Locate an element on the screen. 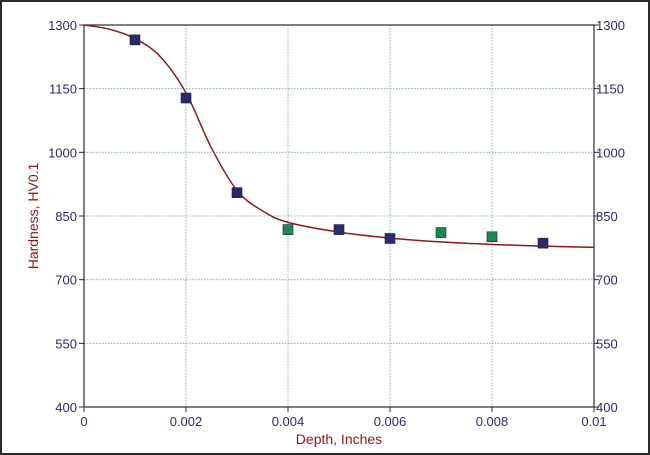 This screenshot has width=650, height=455. x-tick-label: 0.01 is located at coordinates (593, 421).